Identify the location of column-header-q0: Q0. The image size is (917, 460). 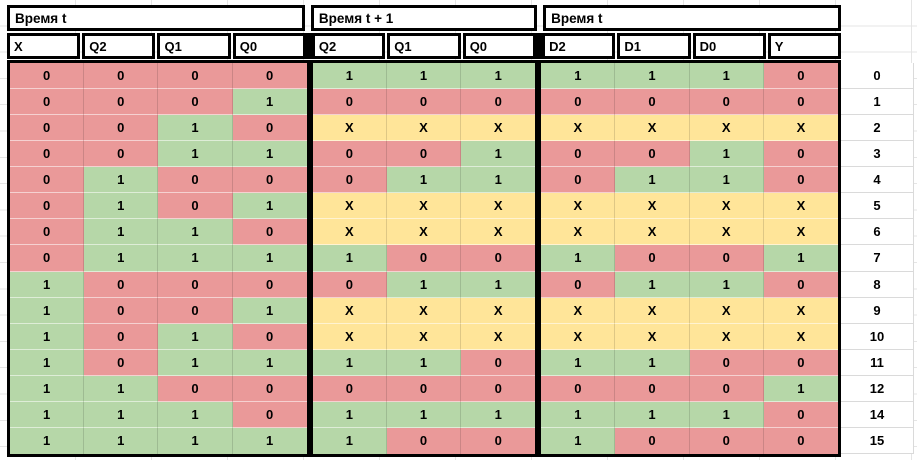
(269, 46).